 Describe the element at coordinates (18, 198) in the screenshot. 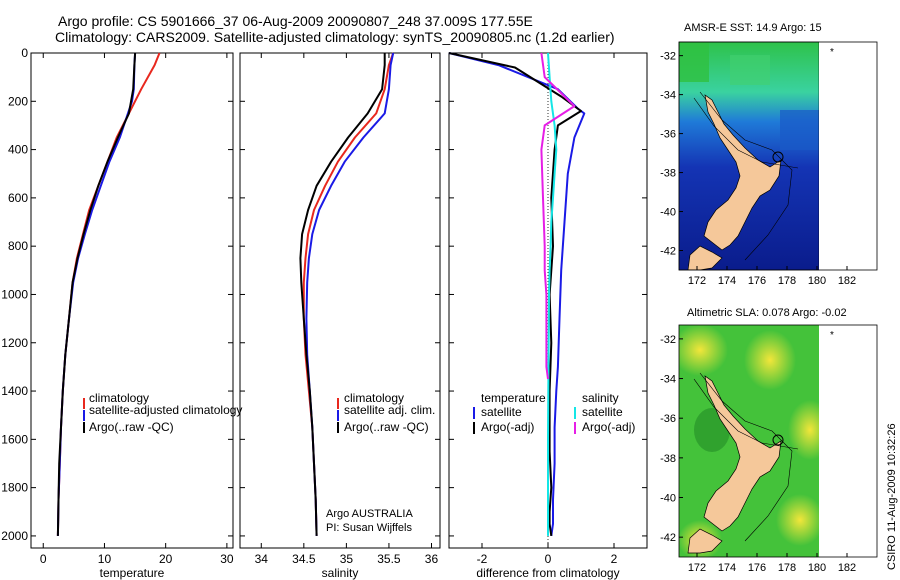

I see `y-tick-label: 600` at that location.